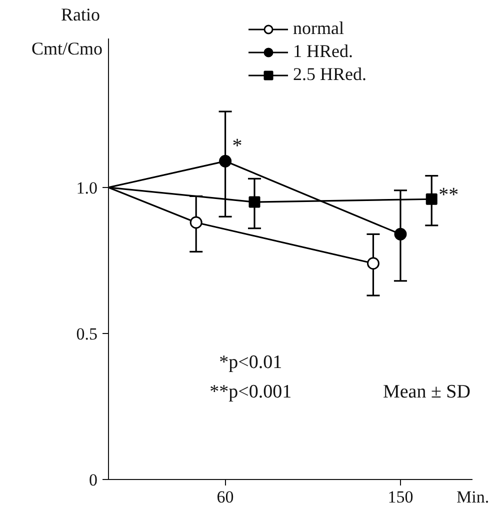 The image size is (494, 509). Describe the element at coordinates (93, 480) in the screenshot. I see `y-tick-label: 0` at that location.